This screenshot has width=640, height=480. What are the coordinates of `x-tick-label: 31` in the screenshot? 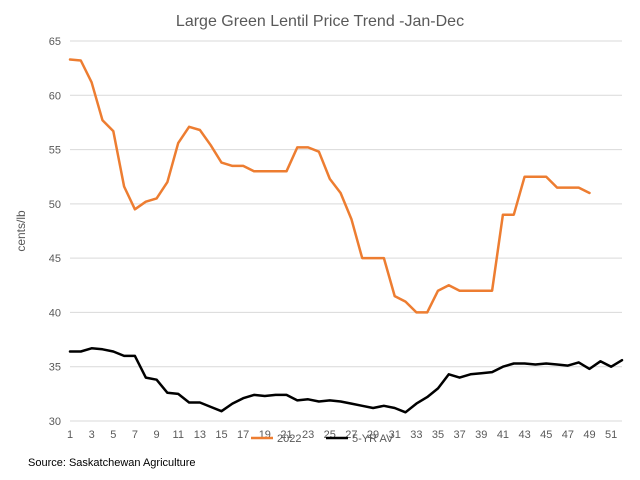 It's located at (395, 435).